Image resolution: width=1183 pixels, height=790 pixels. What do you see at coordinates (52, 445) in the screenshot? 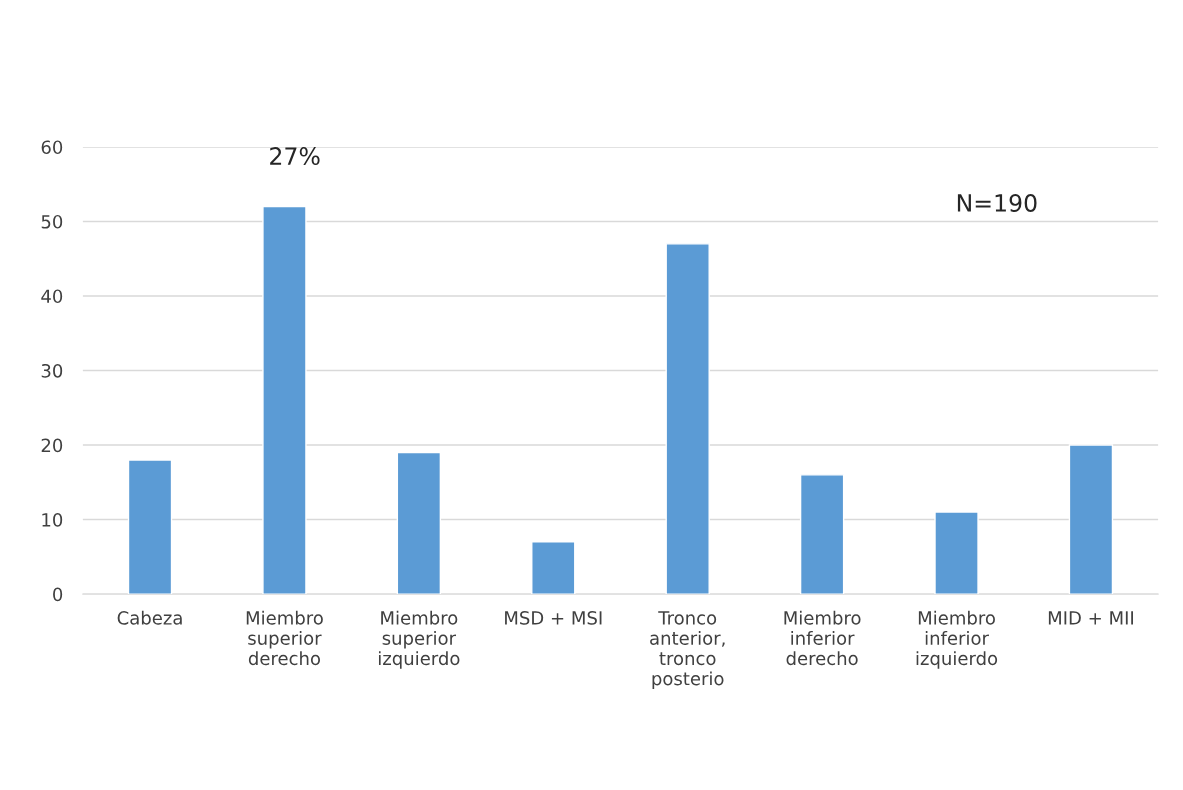
I see `y-tick-label: 20` at bounding box center [52, 445].